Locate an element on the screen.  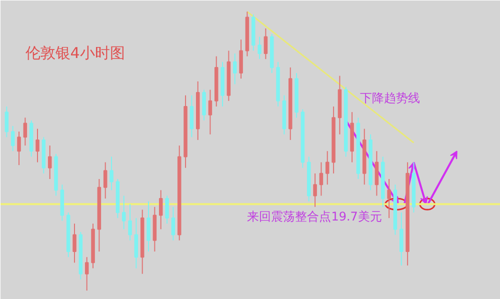
annotation: 下降趋势线 is located at coordinates (390, 98).